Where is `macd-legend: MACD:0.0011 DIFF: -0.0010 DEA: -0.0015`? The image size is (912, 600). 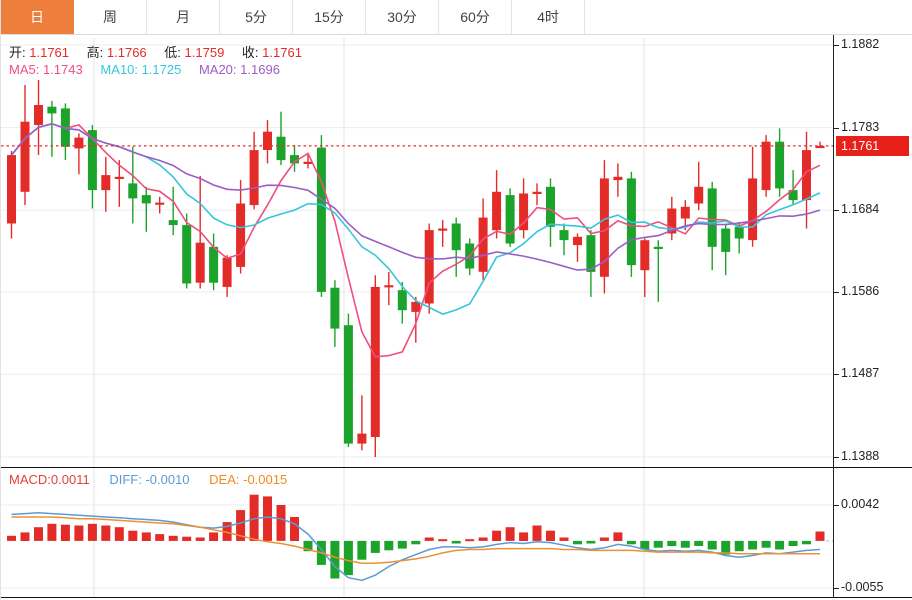 macd-legend: MACD:0.0011 DIFF: -0.0010 DEA: -0.0015 is located at coordinates (148, 479).